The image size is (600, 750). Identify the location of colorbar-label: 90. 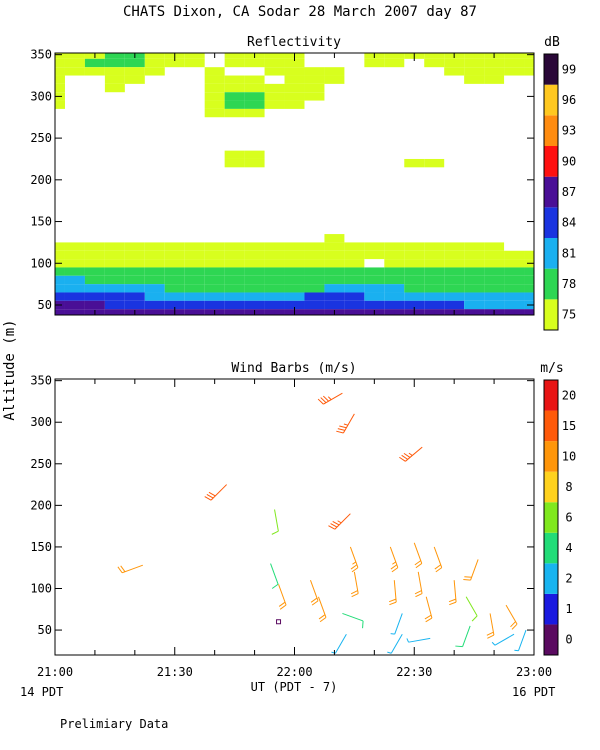
(569, 161).